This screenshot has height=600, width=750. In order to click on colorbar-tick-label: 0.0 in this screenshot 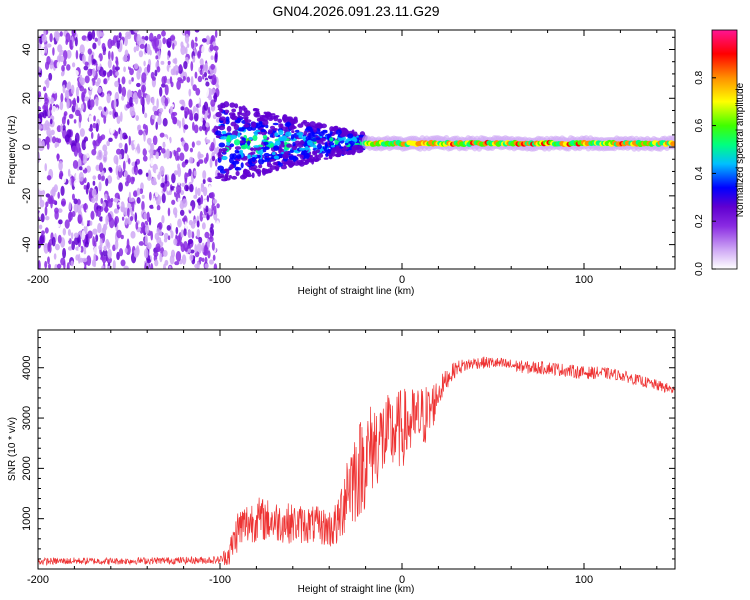, I will do `click(699, 269)`.